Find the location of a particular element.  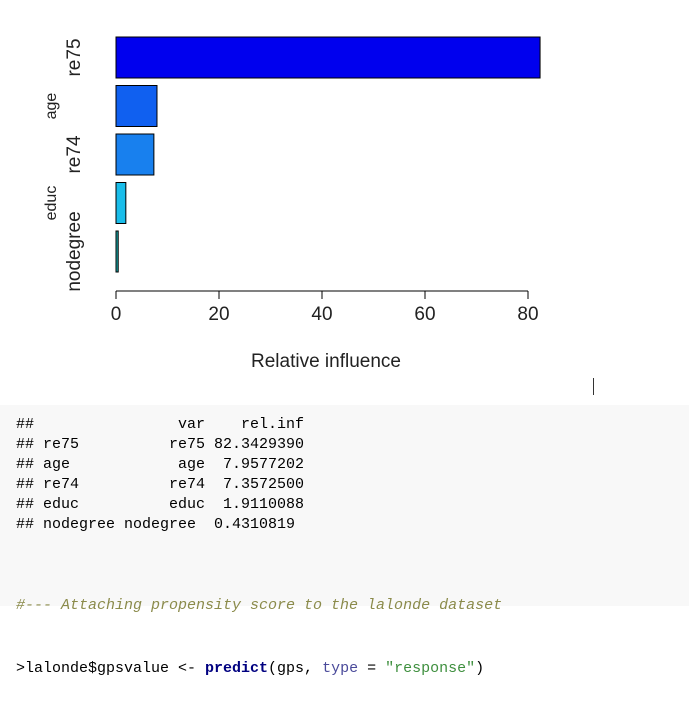

x-tick-label-80: 80 is located at coordinates (527, 314).